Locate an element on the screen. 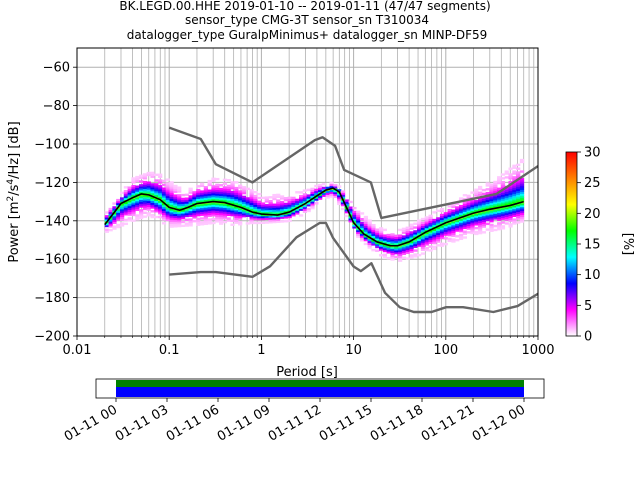 Image resolution: width=640 pixels, height=480 pixels. y-tick-label: −80 is located at coordinates (56, 106).